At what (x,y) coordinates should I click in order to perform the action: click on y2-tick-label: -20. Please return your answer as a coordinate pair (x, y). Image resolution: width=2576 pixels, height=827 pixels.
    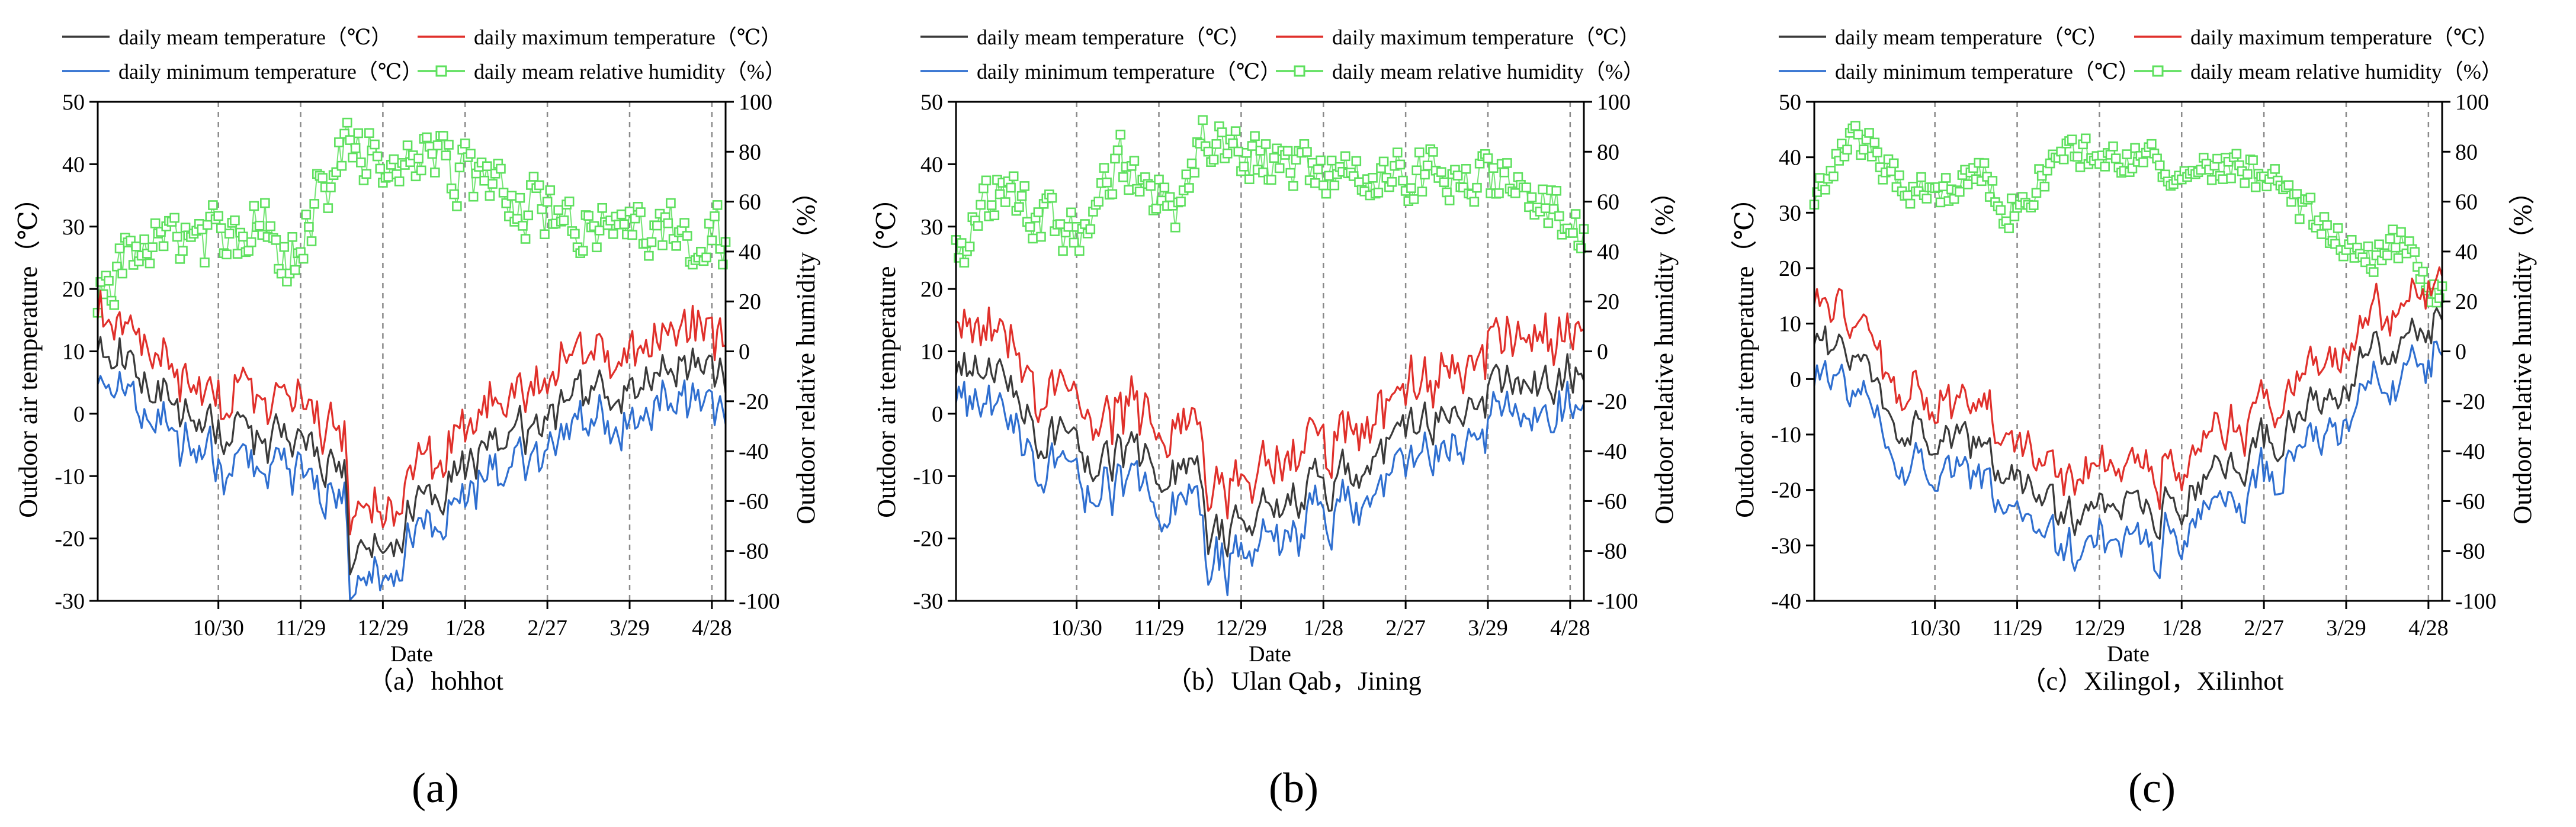
    Looking at the image, I should click on (754, 402).